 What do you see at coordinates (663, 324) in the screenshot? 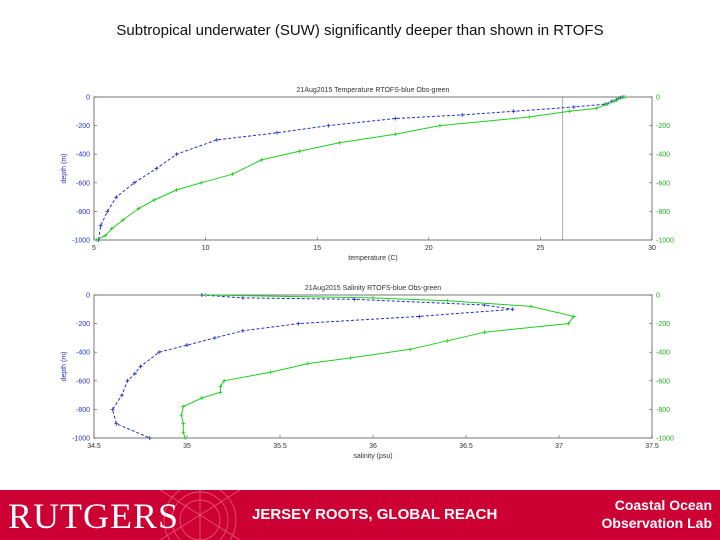
I see `right-y-tick-label: -200` at bounding box center [663, 324].